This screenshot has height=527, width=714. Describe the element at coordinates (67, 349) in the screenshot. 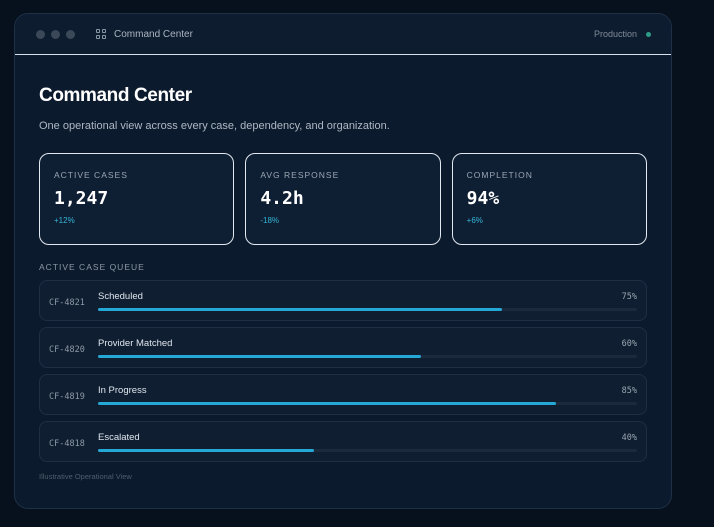

I see `case-id: CF-4820` at that location.